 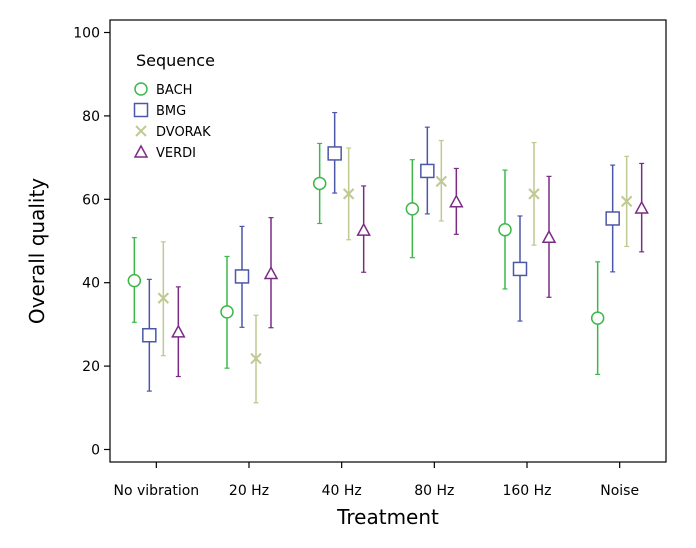 What do you see at coordinates (619, 491) in the screenshot?
I see `x-tick-label: Noise` at bounding box center [619, 491].